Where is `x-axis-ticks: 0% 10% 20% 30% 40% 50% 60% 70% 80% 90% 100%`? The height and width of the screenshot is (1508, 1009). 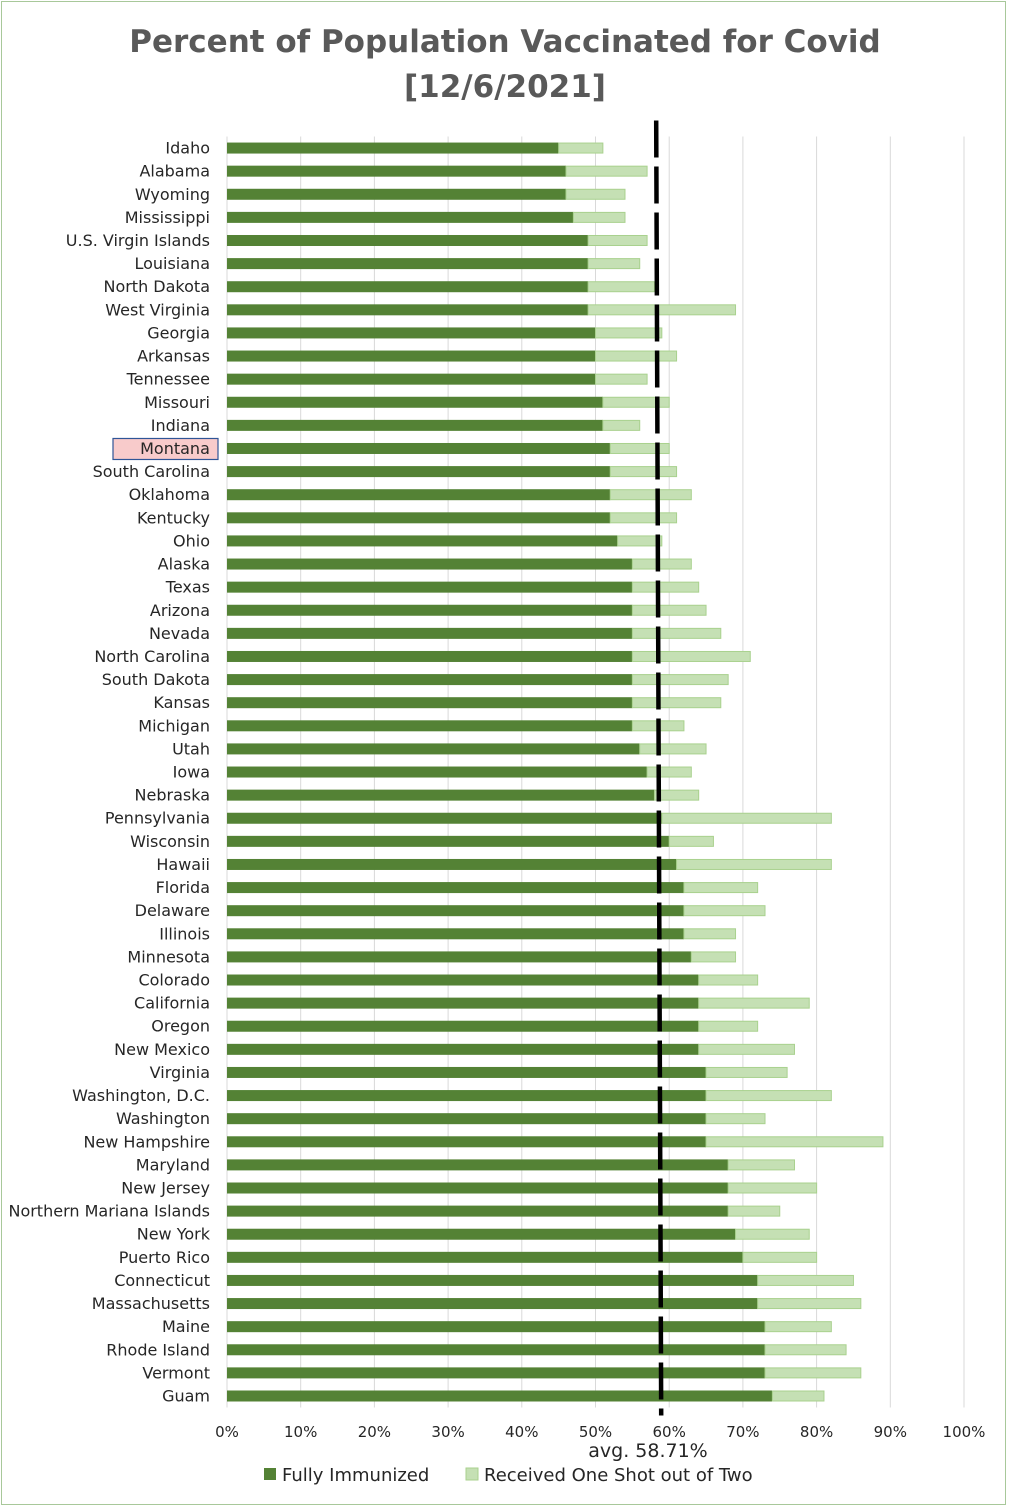 x-axis-ticks: 0% 10% 20% 30% 40% 50% 60% 70% 80% 90% 100% is located at coordinates (600, 1432).